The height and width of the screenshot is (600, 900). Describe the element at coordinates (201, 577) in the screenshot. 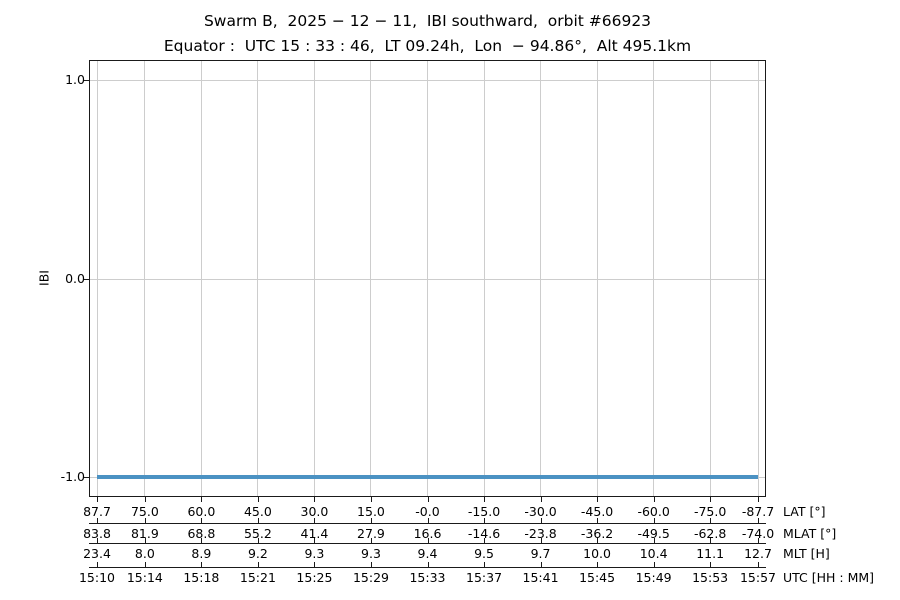

I see `x-tick-label: 15:18` at that location.